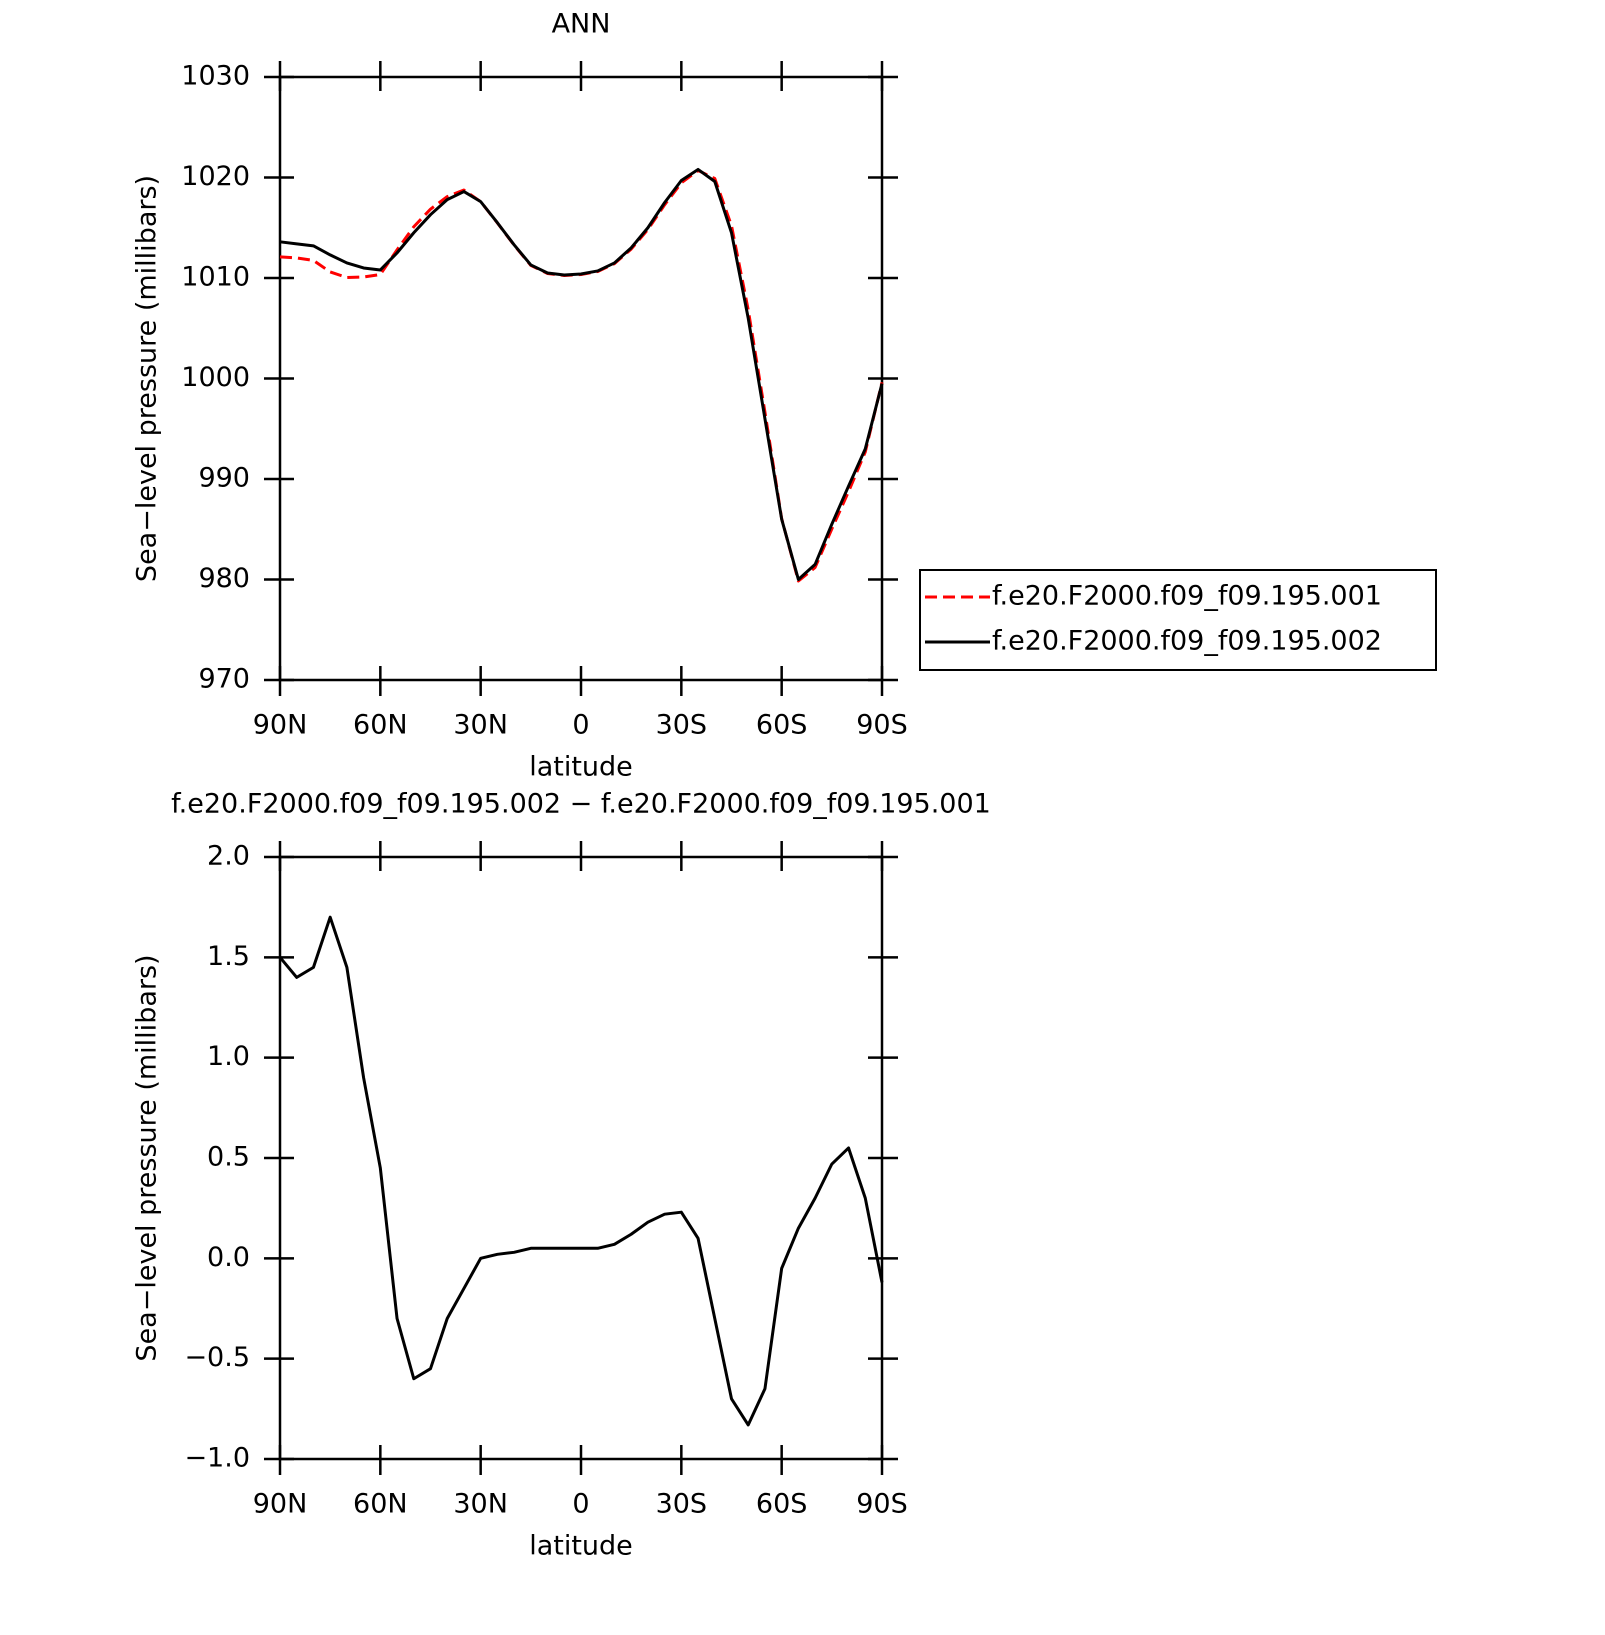 This screenshot has width=1605, height=1635. What do you see at coordinates (228, 1056) in the screenshot?
I see `y-tick-label: 1.0` at bounding box center [228, 1056].